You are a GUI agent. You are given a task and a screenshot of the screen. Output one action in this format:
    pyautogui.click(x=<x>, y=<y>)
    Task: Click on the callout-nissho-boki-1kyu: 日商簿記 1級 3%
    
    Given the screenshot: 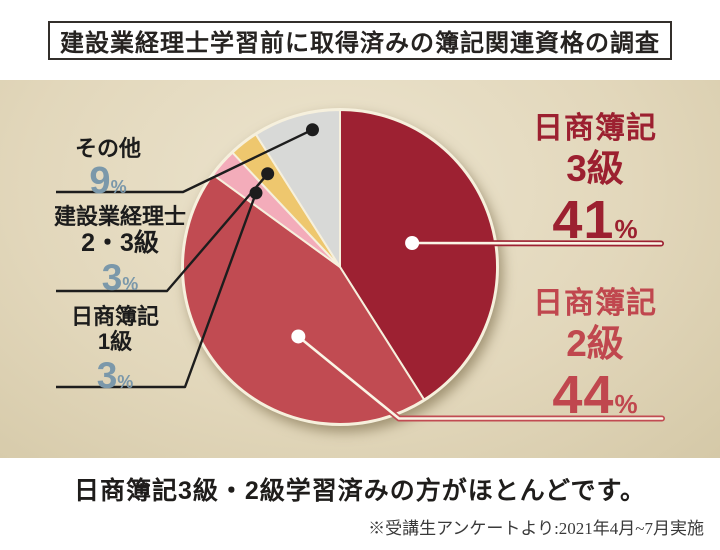 What is the action you would take?
    pyautogui.click(x=115, y=350)
    